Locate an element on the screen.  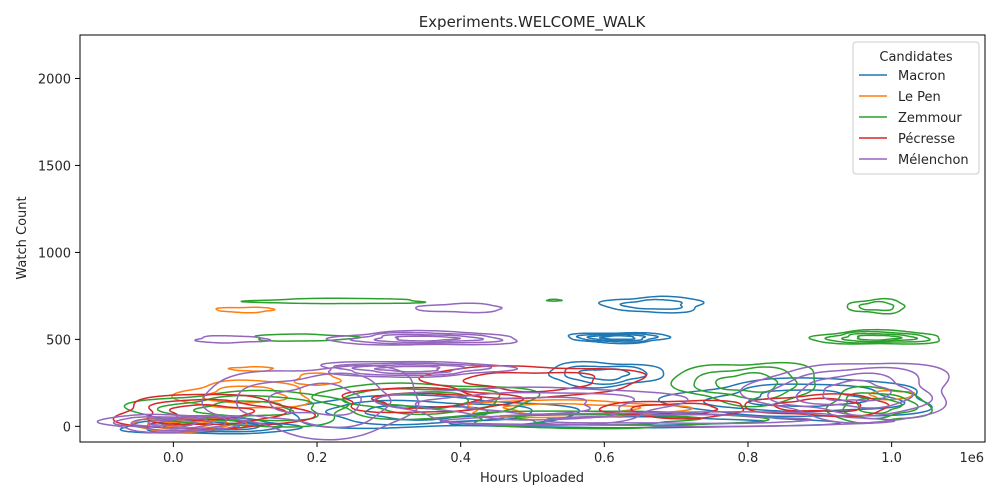
y-tick-label: 500 is located at coordinates (58, 340).